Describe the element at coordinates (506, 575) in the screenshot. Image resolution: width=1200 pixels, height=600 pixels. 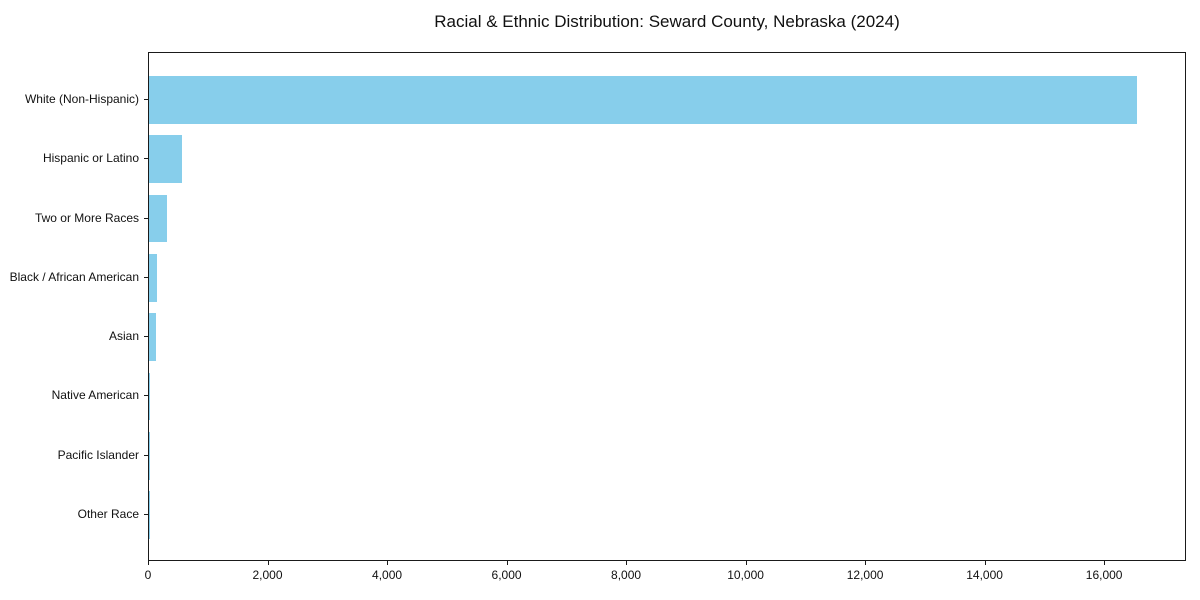
I see `x-axis-tick-label: 6,000` at that location.